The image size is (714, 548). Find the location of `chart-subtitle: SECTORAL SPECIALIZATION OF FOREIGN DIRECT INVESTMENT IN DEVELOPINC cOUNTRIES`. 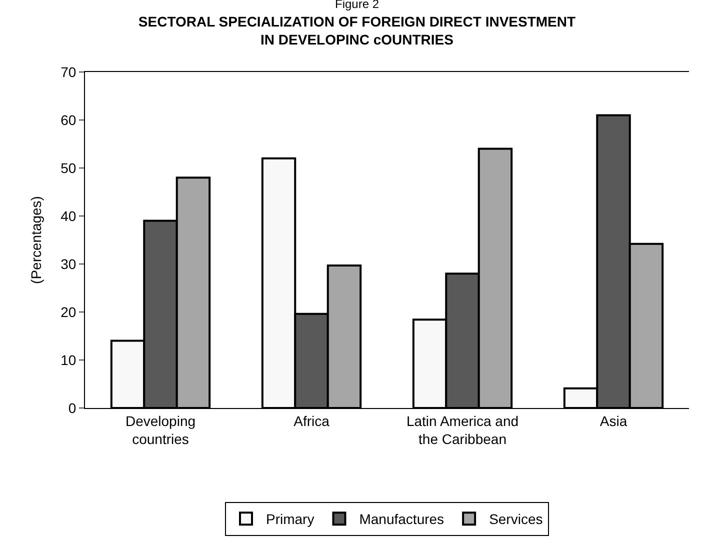

chart-subtitle: SECTORAL SPECIALIZATION OF FOREIGN DIRECT INVESTMENT IN DEVELOPINC cOUNTRIES is located at coordinates (357, 30).